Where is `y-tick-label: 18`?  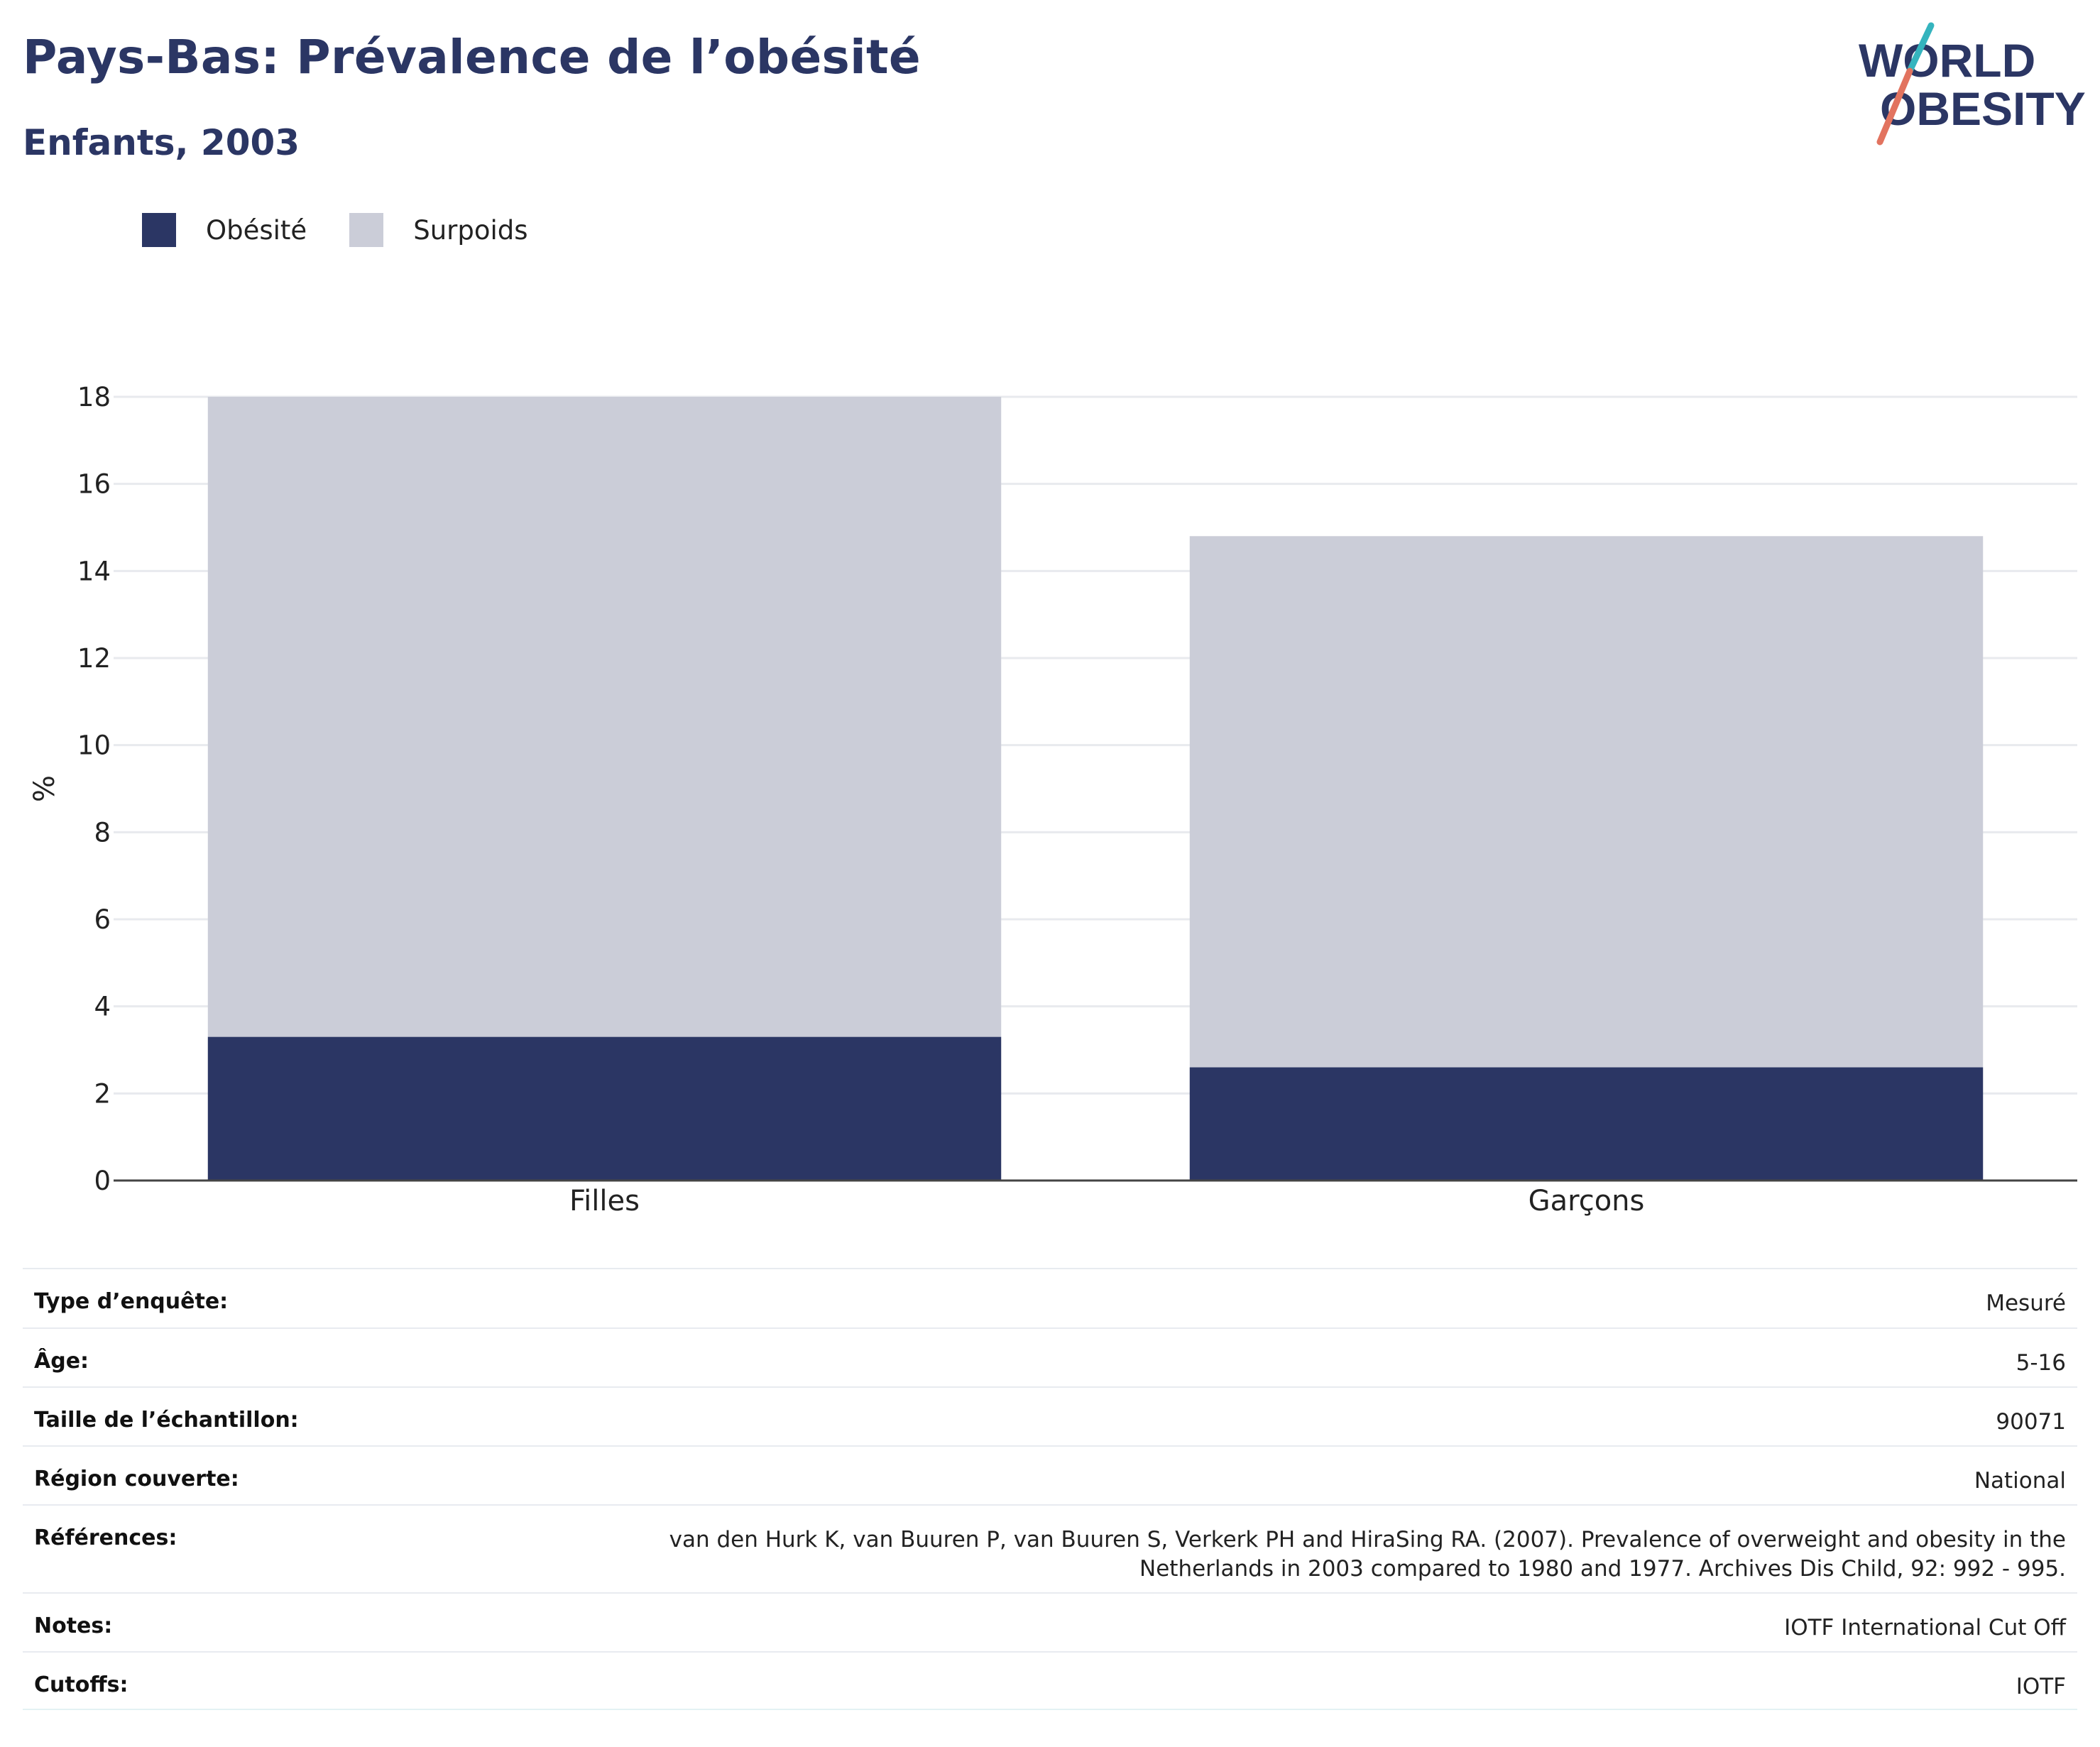 y-tick-label: 18 is located at coordinates (94, 397).